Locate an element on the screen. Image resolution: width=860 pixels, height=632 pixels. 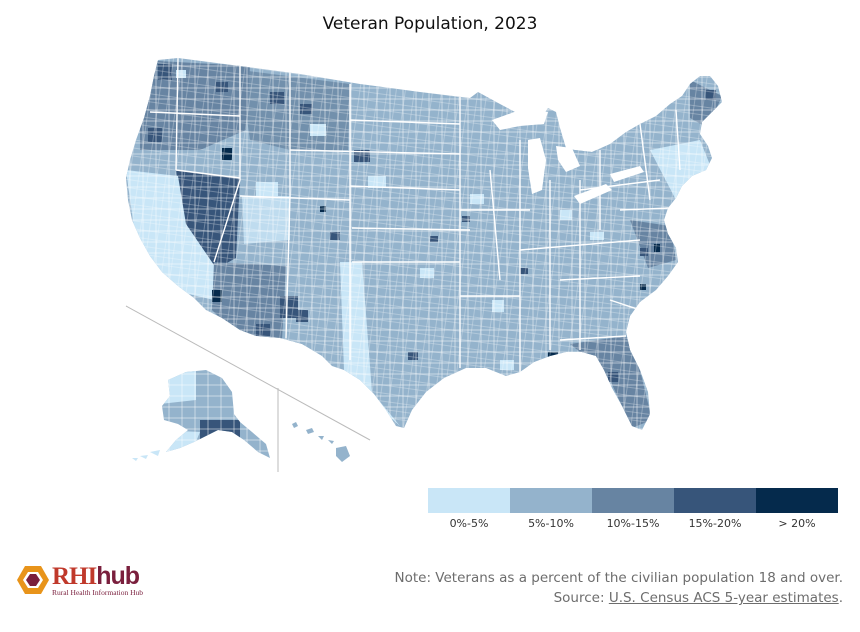
great-lakes is located at coordinates (568, 157).